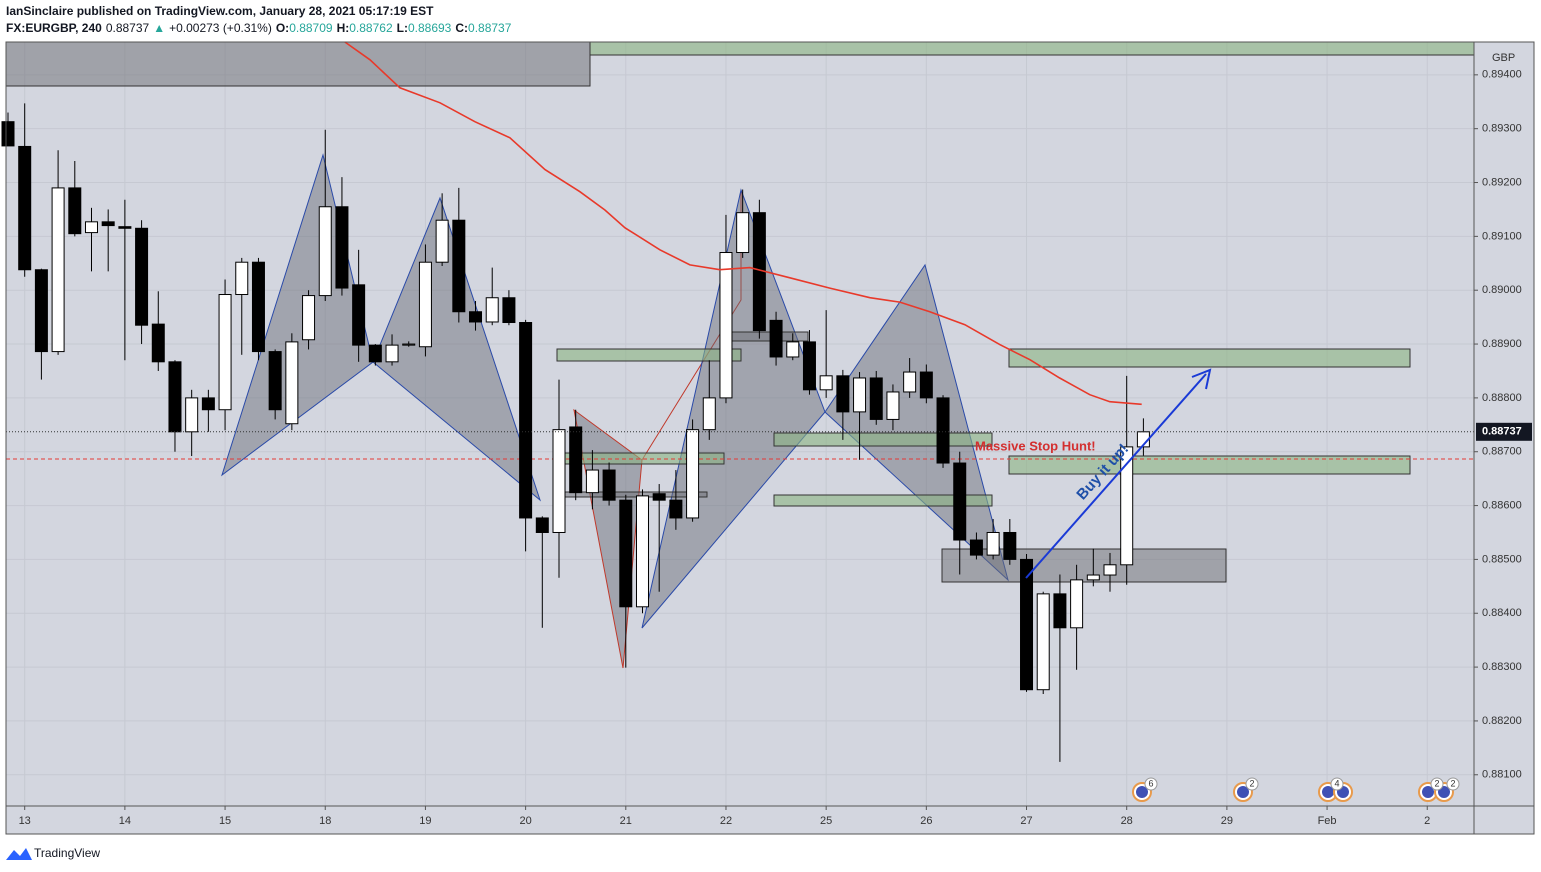 This screenshot has width=1541, height=872. Describe the element at coordinates (1227, 821) in the screenshot. I see `x-tick-label: 29` at that location.